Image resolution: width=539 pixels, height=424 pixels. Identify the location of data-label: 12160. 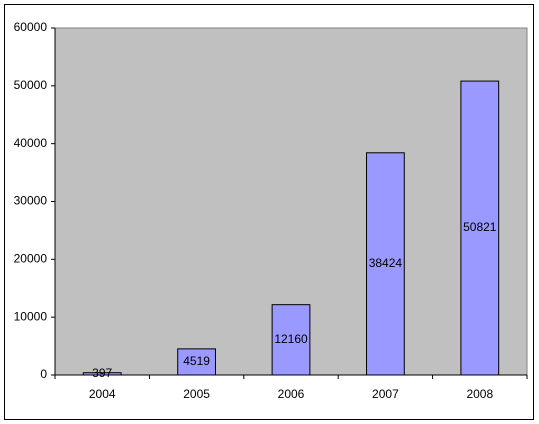
(291, 339).